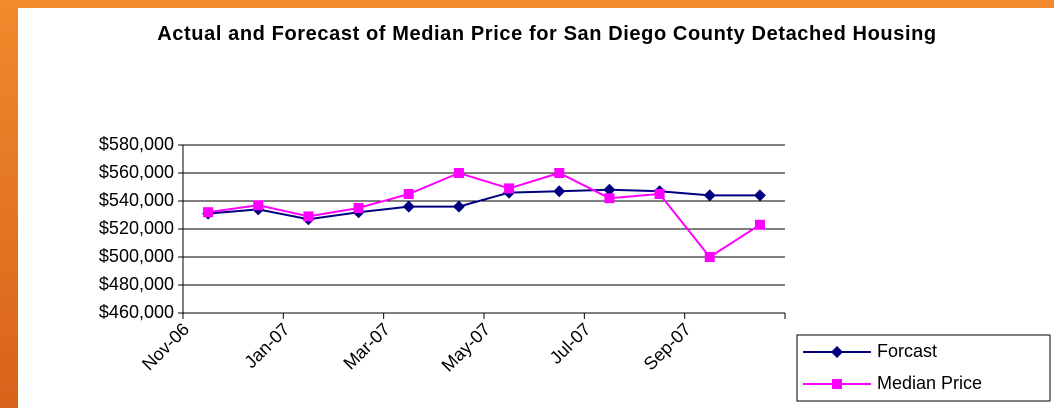  I want to click on y-tick-label: $520,000, so click(136, 228).